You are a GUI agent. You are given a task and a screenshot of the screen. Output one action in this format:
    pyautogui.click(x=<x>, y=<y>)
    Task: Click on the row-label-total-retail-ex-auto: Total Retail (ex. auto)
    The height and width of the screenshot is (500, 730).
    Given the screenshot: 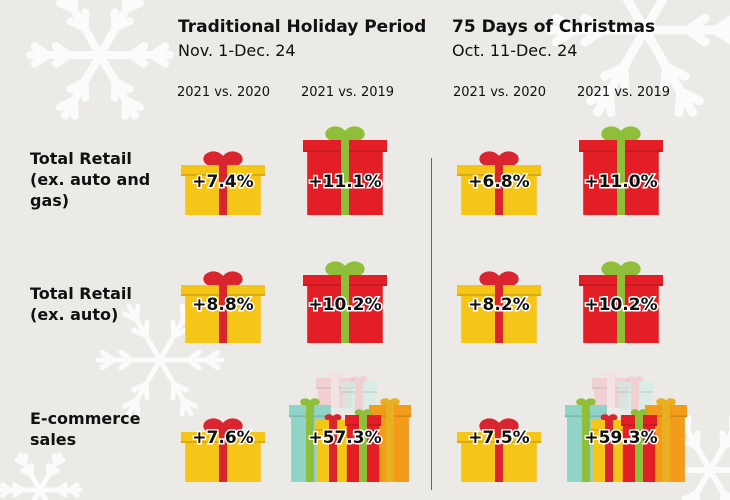 What is the action you would take?
    pyautogui.click(x=100, y=304)
    